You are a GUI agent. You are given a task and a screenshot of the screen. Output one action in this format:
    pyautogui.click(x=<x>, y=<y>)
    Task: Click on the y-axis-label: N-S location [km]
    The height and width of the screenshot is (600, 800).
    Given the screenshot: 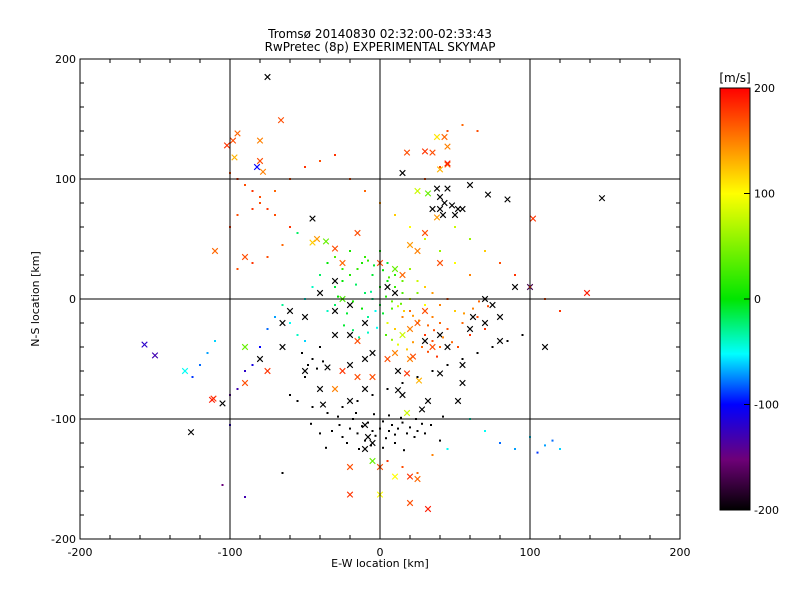 What is the action you would take?
    pyautogui.click(x=35, y=299)
    